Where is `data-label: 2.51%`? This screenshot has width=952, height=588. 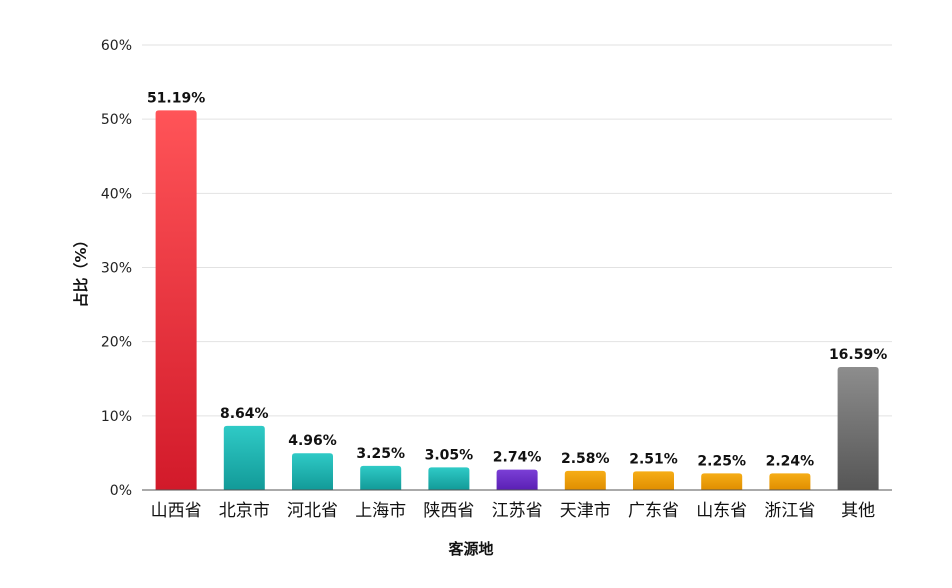
data-label: 2.51% is located at coordinates (653, 459).